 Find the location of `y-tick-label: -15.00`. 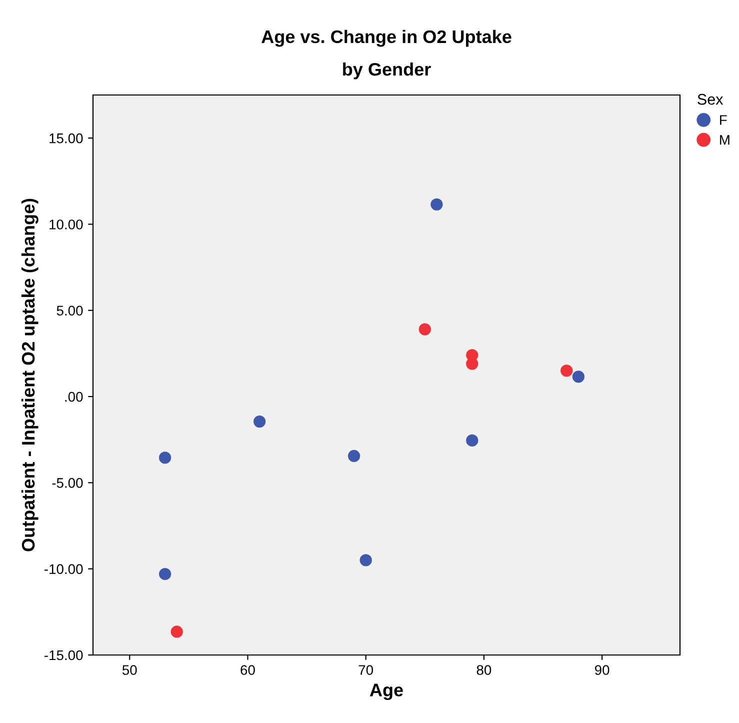

y-tick-label: -15.00 is located at coordinates (63, 655).